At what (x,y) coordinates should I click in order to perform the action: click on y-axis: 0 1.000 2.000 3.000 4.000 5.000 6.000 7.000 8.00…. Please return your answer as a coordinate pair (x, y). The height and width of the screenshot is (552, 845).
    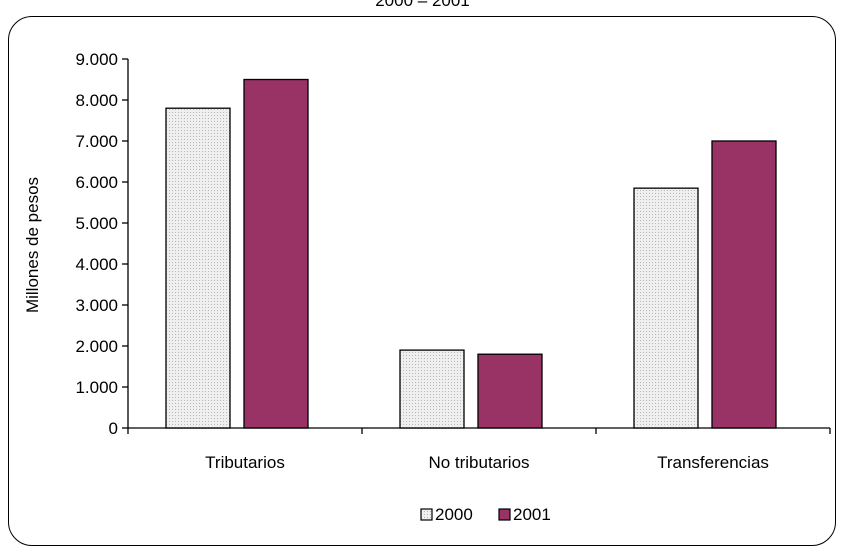
    Looking at the image, I should click on (102, 244).